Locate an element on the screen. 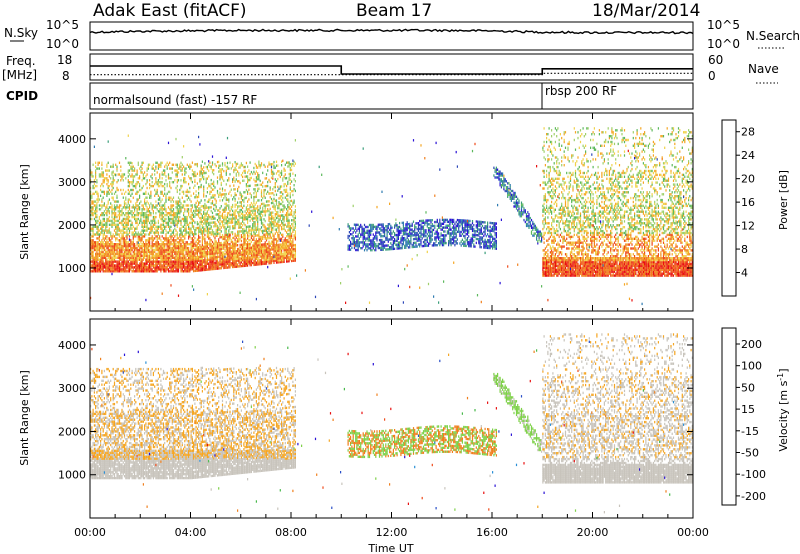 The width and height of the screenshot is (800, 554). cpid-left-text: normalsound (fast) -157 RF is located at coordinates (175, 100).